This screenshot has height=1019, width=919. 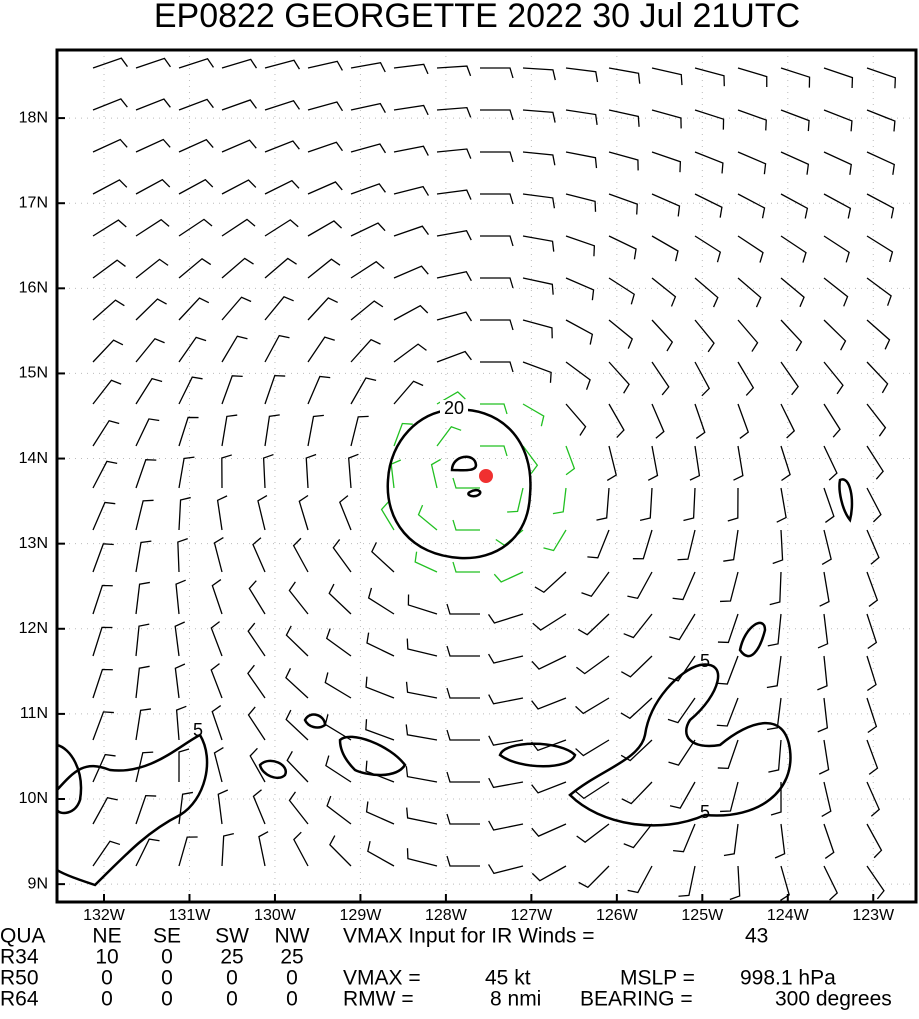 What do you see at coordinates (477, 17) in the screenshot?
I see `chart-title: EP0822 GEORGETTE 2022 30 Jul 21UTC` at bounding box center [477, 17].